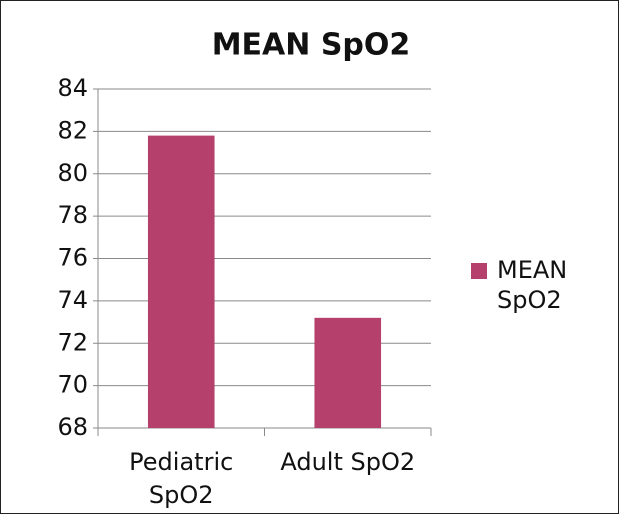  What do you see at coordinates (72, 88) in the screenshot?
I see `y-tick-label: 84` at bounding box center [72, 88].